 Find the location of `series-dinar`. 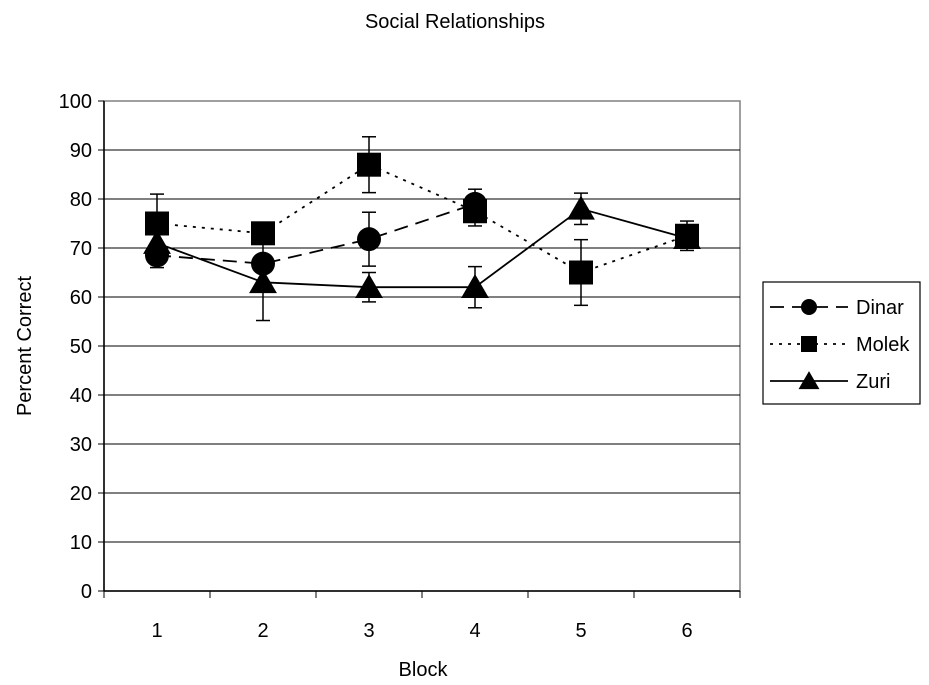

series-dinar is located at coordinates (316, 232).